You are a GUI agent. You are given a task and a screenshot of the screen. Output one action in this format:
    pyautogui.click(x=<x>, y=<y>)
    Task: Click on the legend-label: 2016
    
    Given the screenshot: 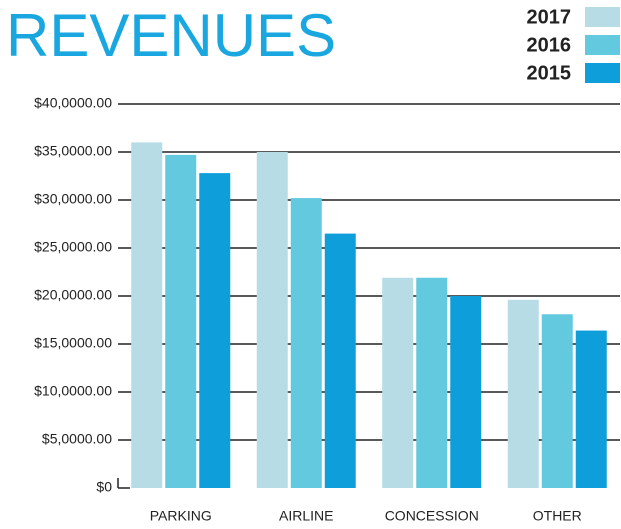 What is the action you would take?
    pyautogui.click(x=549, y=45)
    